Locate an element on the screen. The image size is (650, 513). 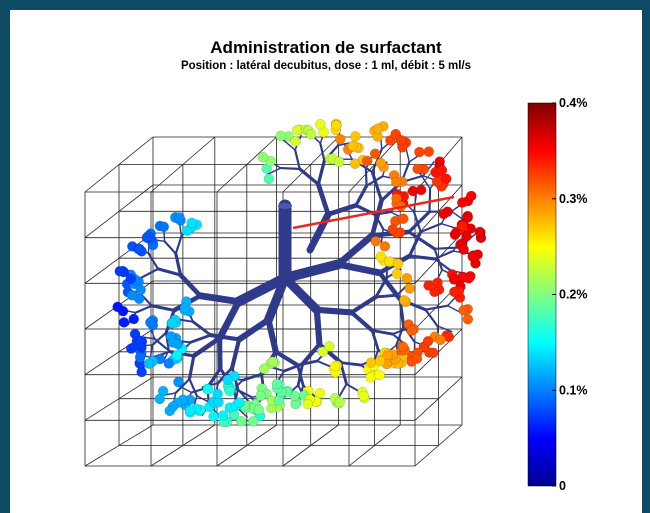
instrument-line is located at coordinates (373, 212).